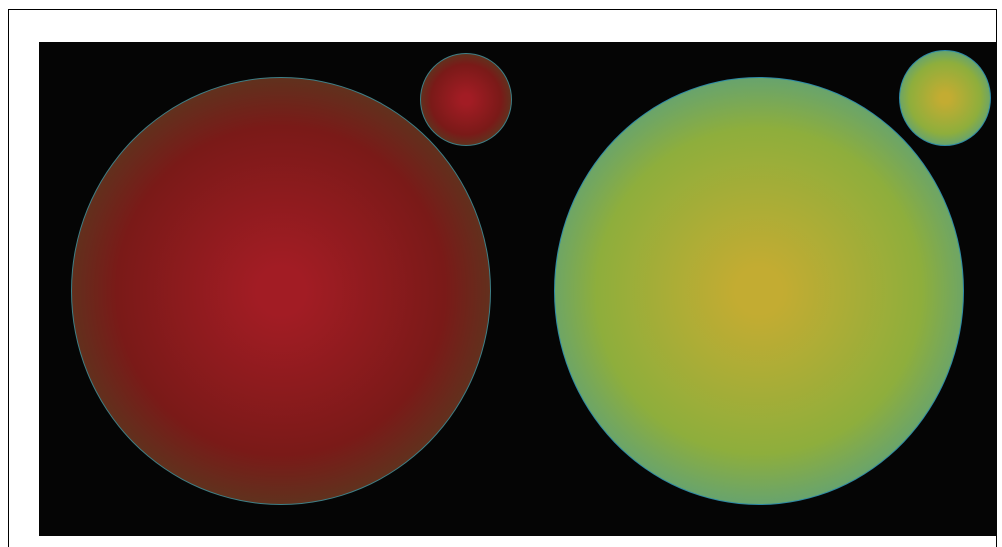 The width and height of the screenshot is (1002, 547). What do you see at coordinates (945, 98) in the screenshot?
I see `small-gold-blue-circle` at bounding box center [945, 98].